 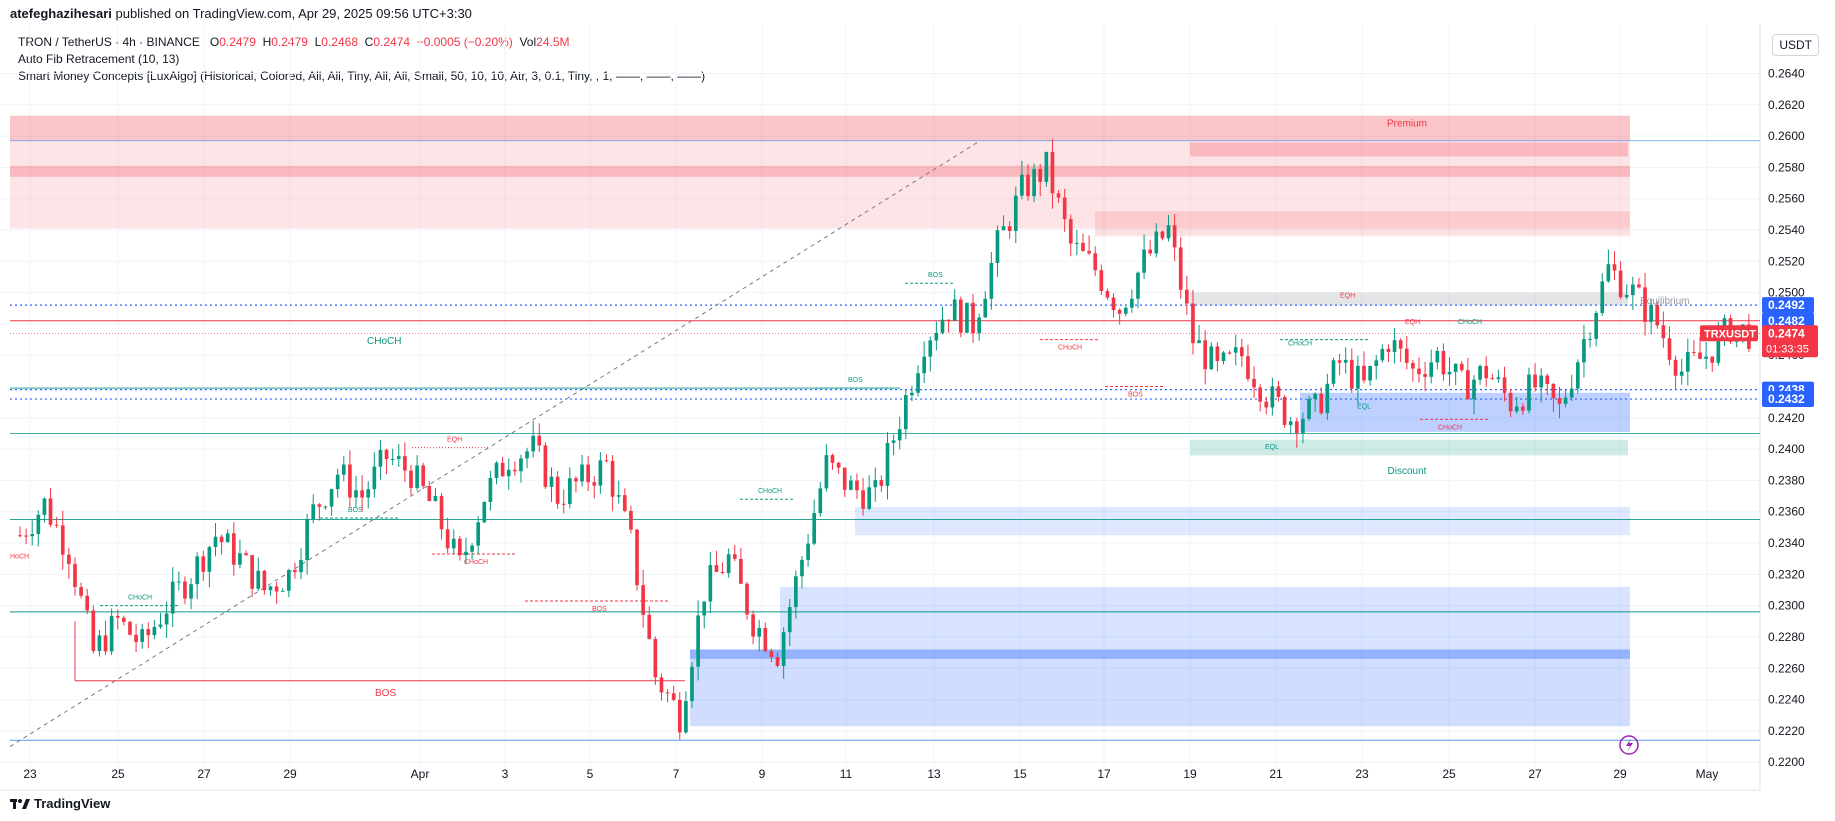 I want to click on x-tick-label: 19, so click(x=1190, y=774).